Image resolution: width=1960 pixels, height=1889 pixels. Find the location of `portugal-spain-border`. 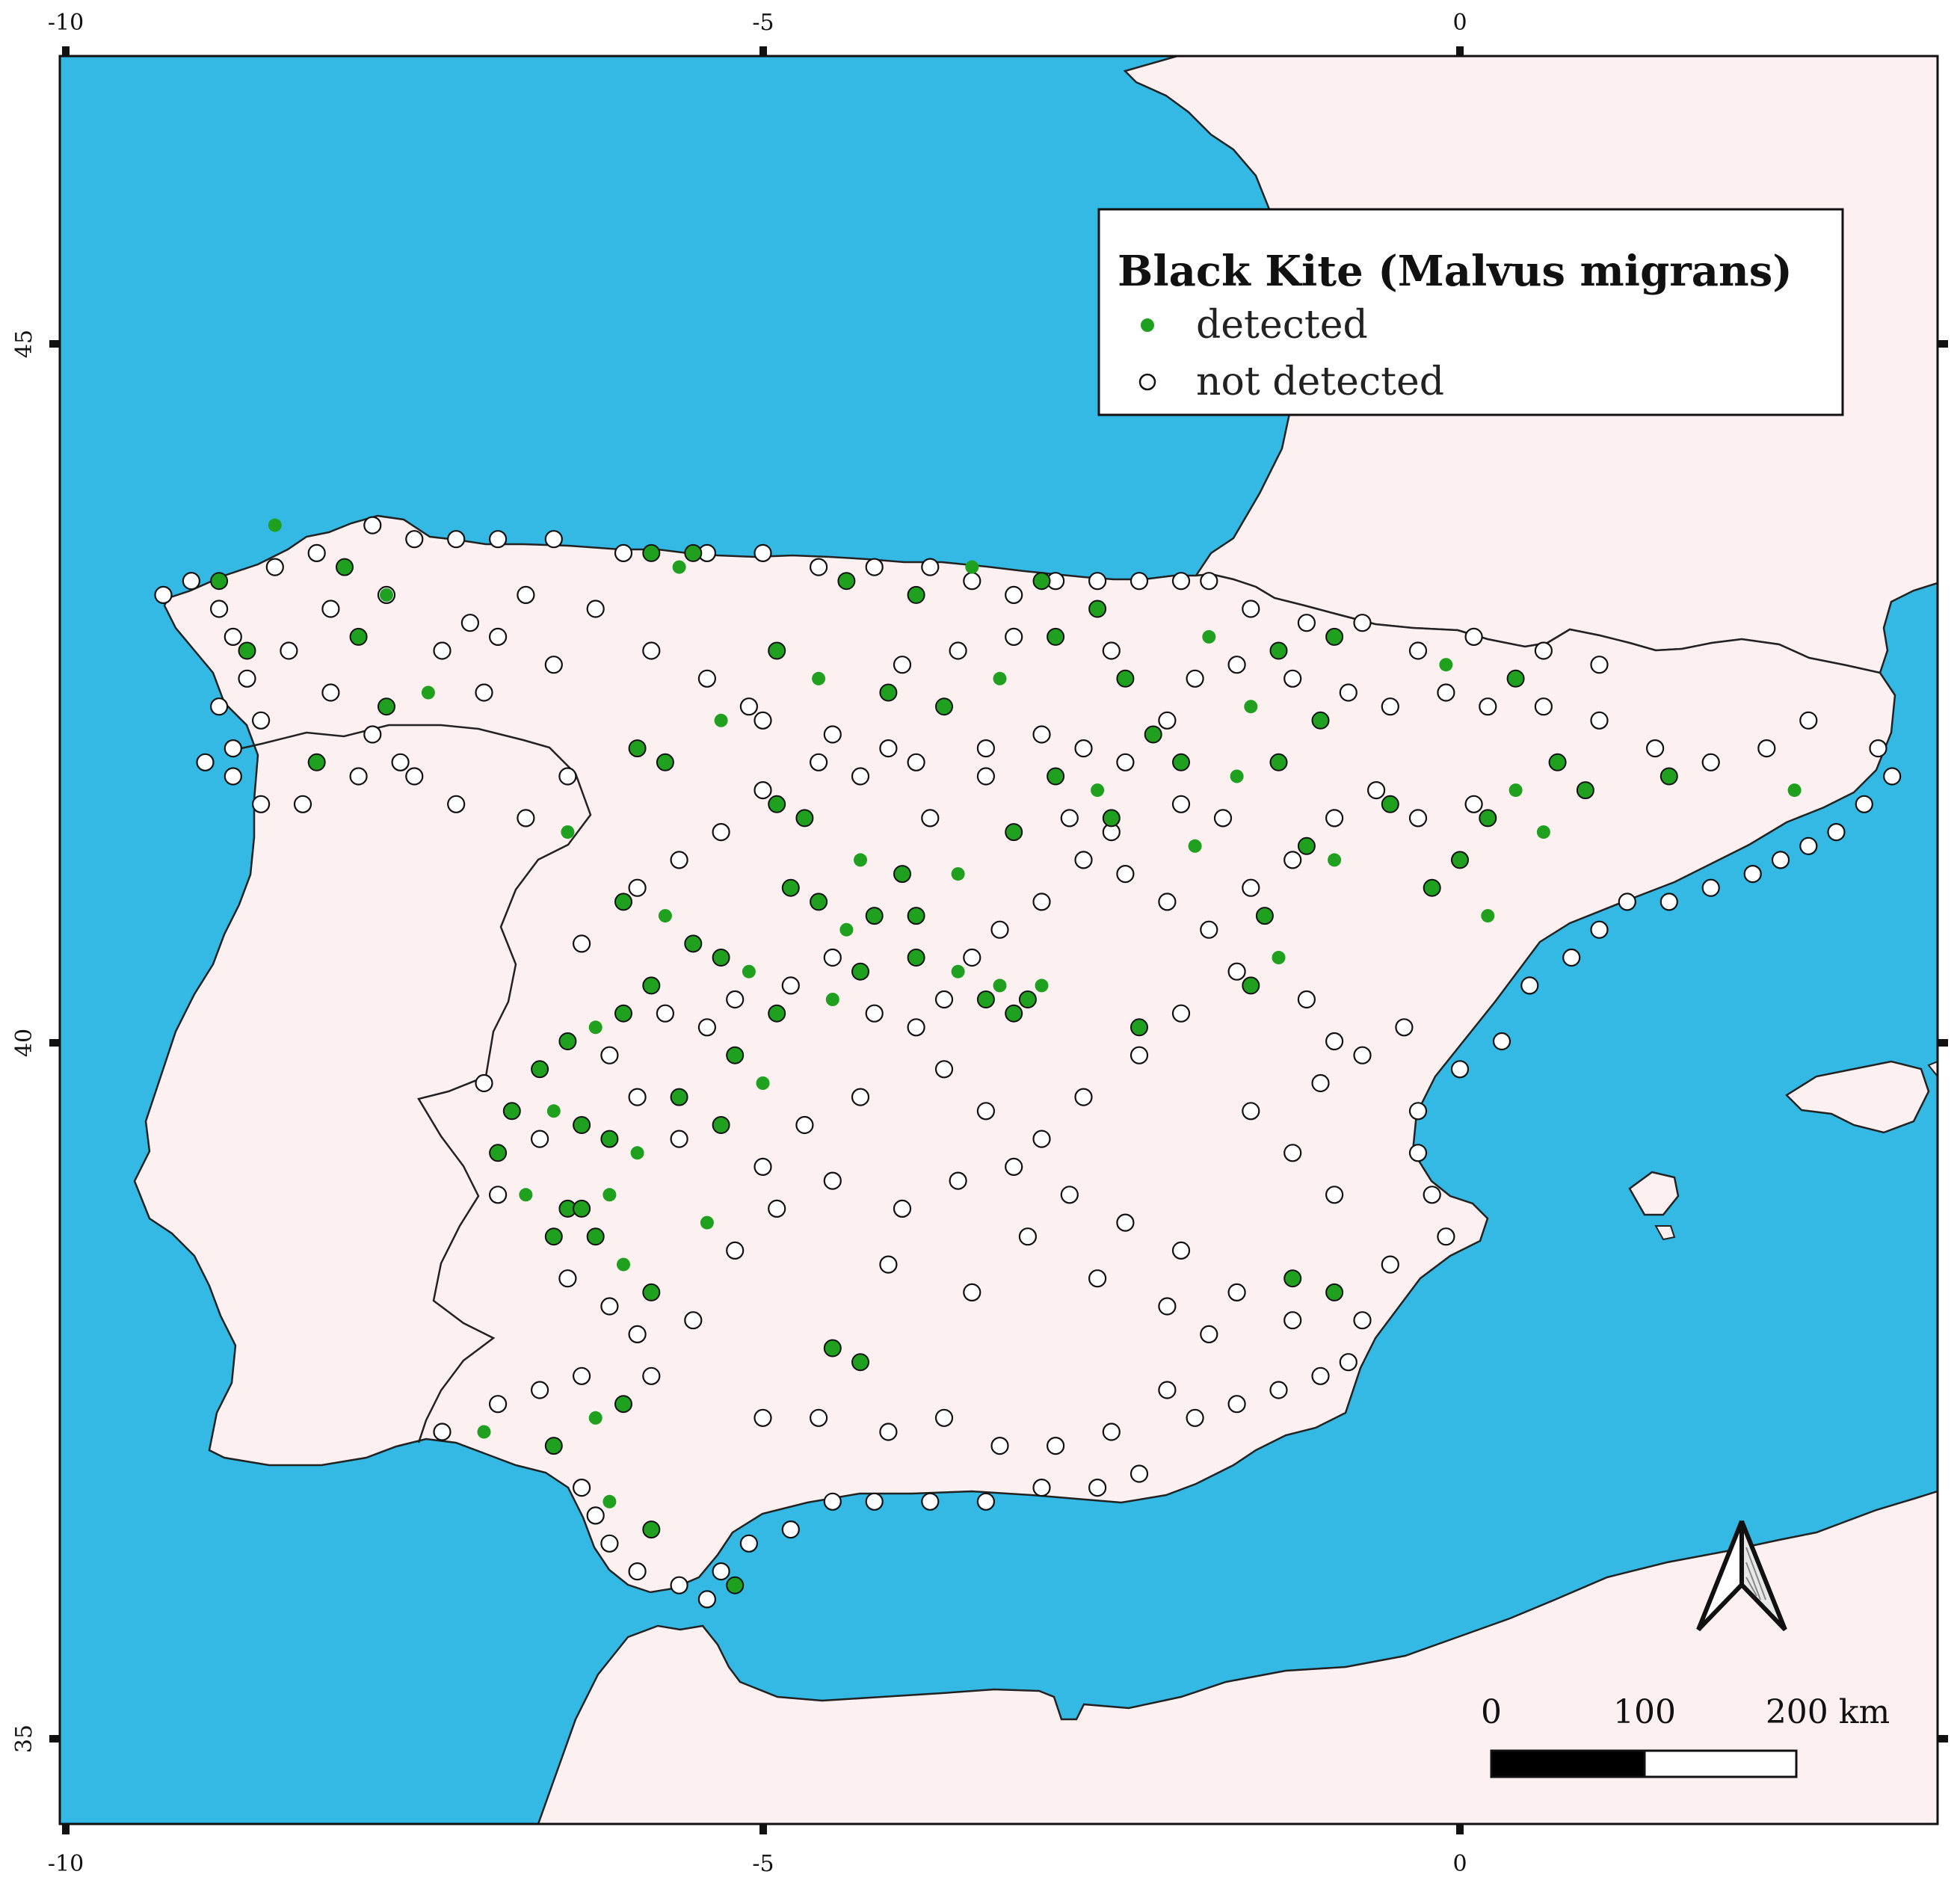

portugal-spain-border is located at coordinates (410, 1083).